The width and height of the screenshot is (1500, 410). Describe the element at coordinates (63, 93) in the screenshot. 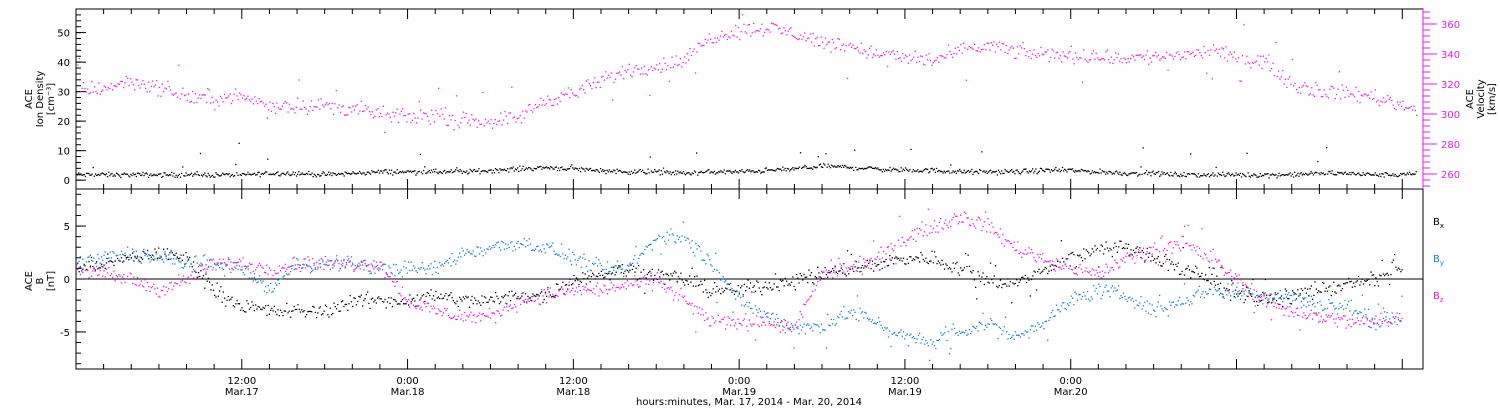

I see `density-tick-label: 30` at that location.